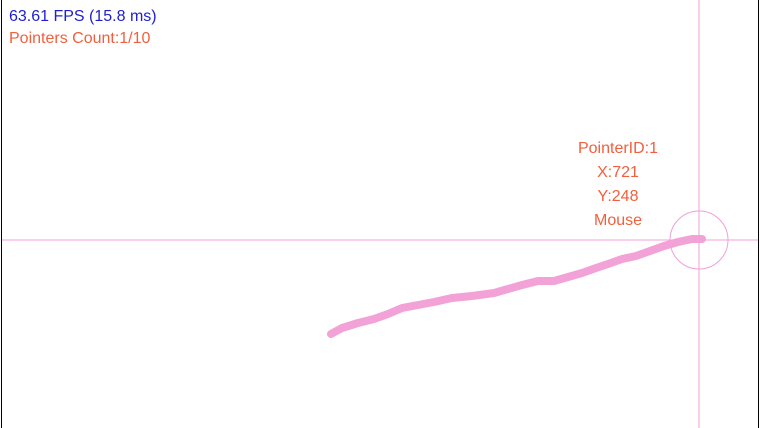 The height and width of the screenshot is (428, 760). What do you see at coordinates (83, 28) in the screenshot?
I see `hud-overlay: 63.61 FPS (15.8 ms) Pointers Count:1/10` at bounding box center [83, 28].